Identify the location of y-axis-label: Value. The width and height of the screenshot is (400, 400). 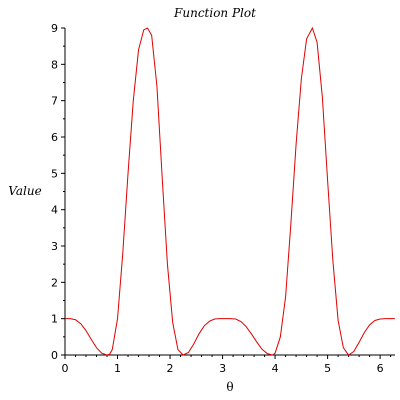
(24, 191).